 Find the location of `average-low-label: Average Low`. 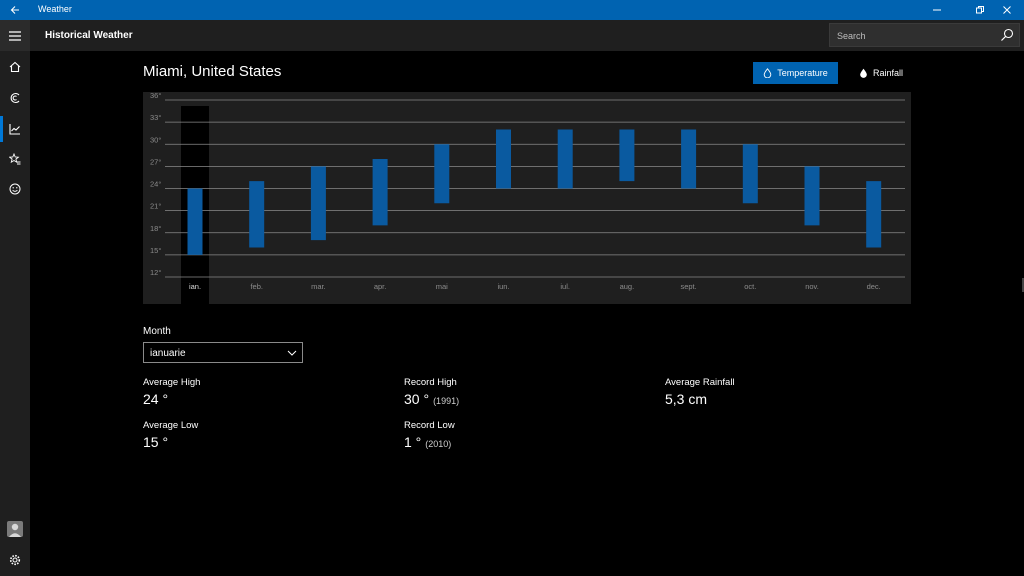

average-low-label: Average Low is located at coordinates (171, 425).